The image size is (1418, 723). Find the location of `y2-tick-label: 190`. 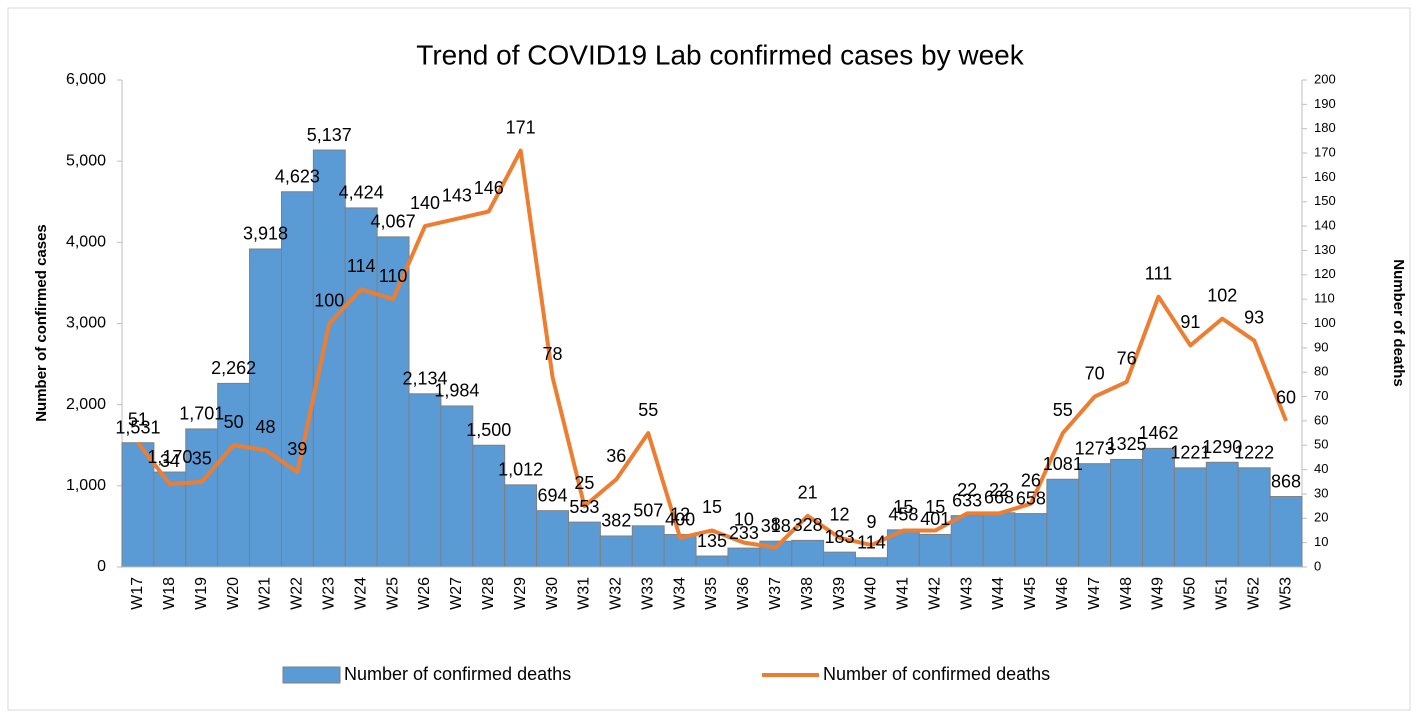

y2-tick-label: 190 is located at coordinates (1325, 103).